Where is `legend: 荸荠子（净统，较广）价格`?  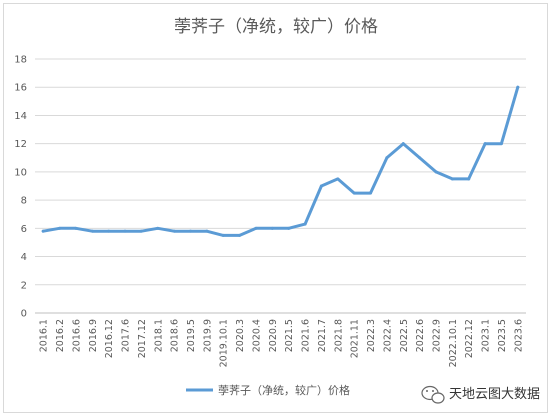 legend: 荸荠子（净统，较广）价格 is located at coordinates (268, 390).